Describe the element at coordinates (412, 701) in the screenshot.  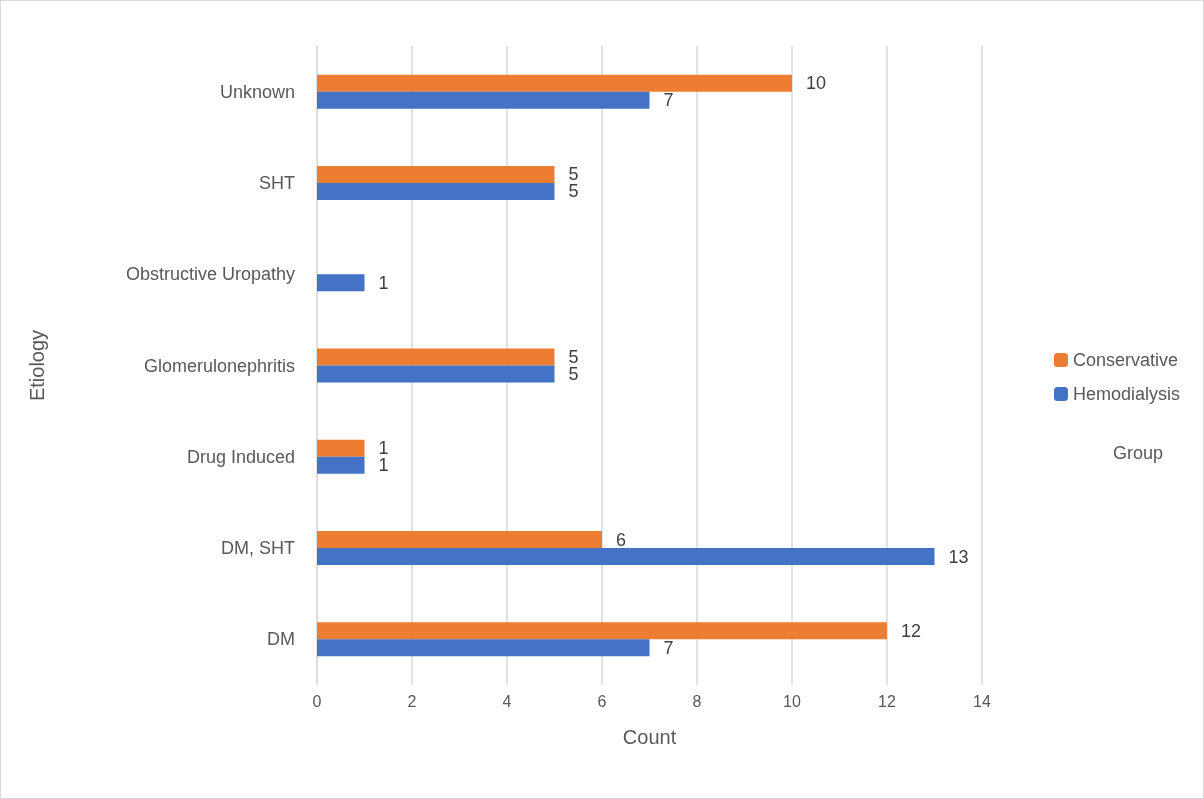
I see `x-tick-label: 2` at that location.